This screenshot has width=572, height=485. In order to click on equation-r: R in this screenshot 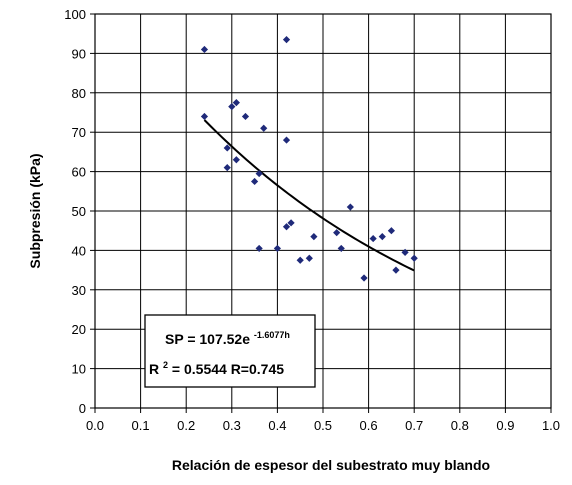, I will do `click(154, 369)`.